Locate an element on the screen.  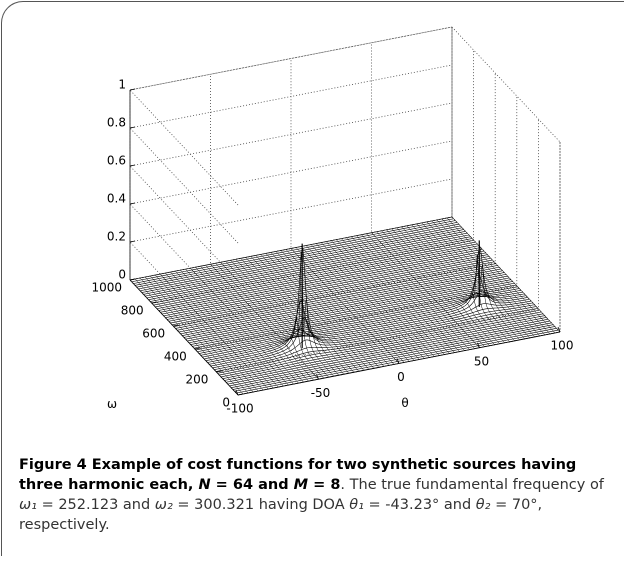
x-tick-label: 0 is located at coordinates (401, 377).